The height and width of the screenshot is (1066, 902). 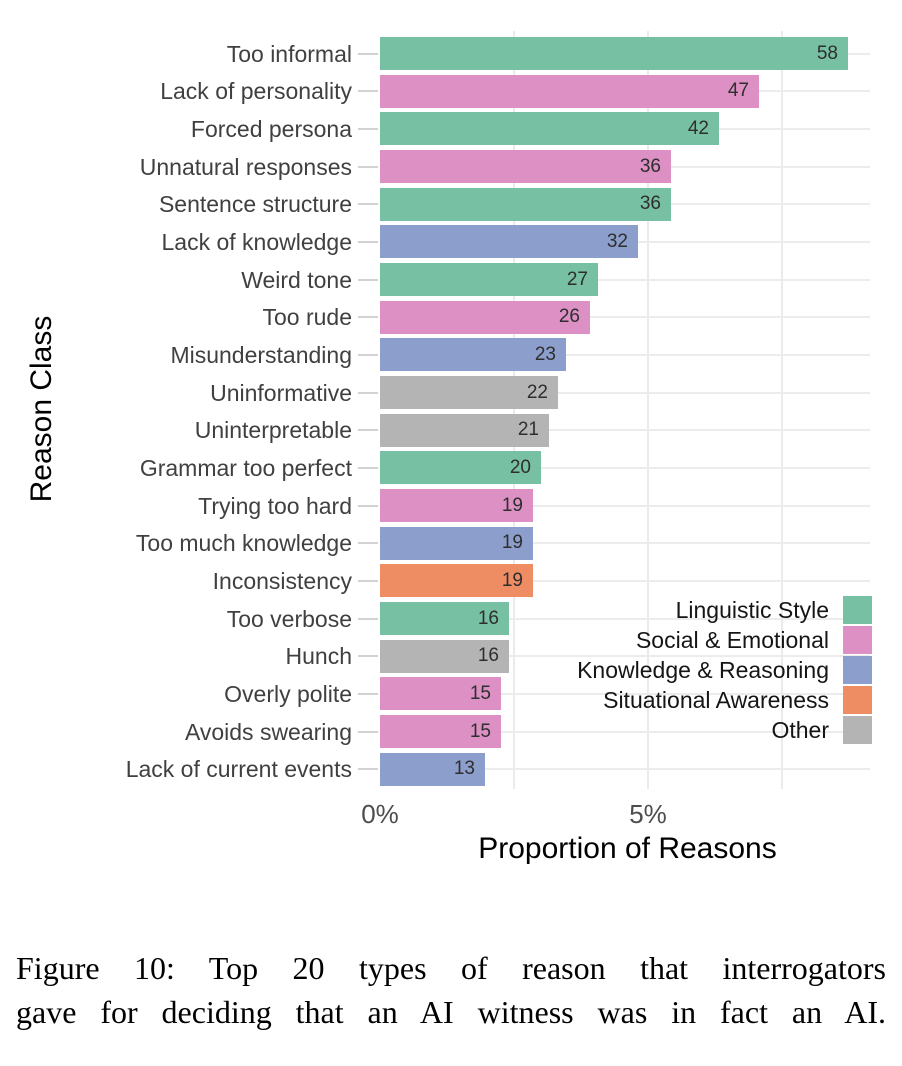 What do you see at coordinates (288, 693) in the screenshot?
I see `category-label: Overly polite` at bounding box center [288, 693].